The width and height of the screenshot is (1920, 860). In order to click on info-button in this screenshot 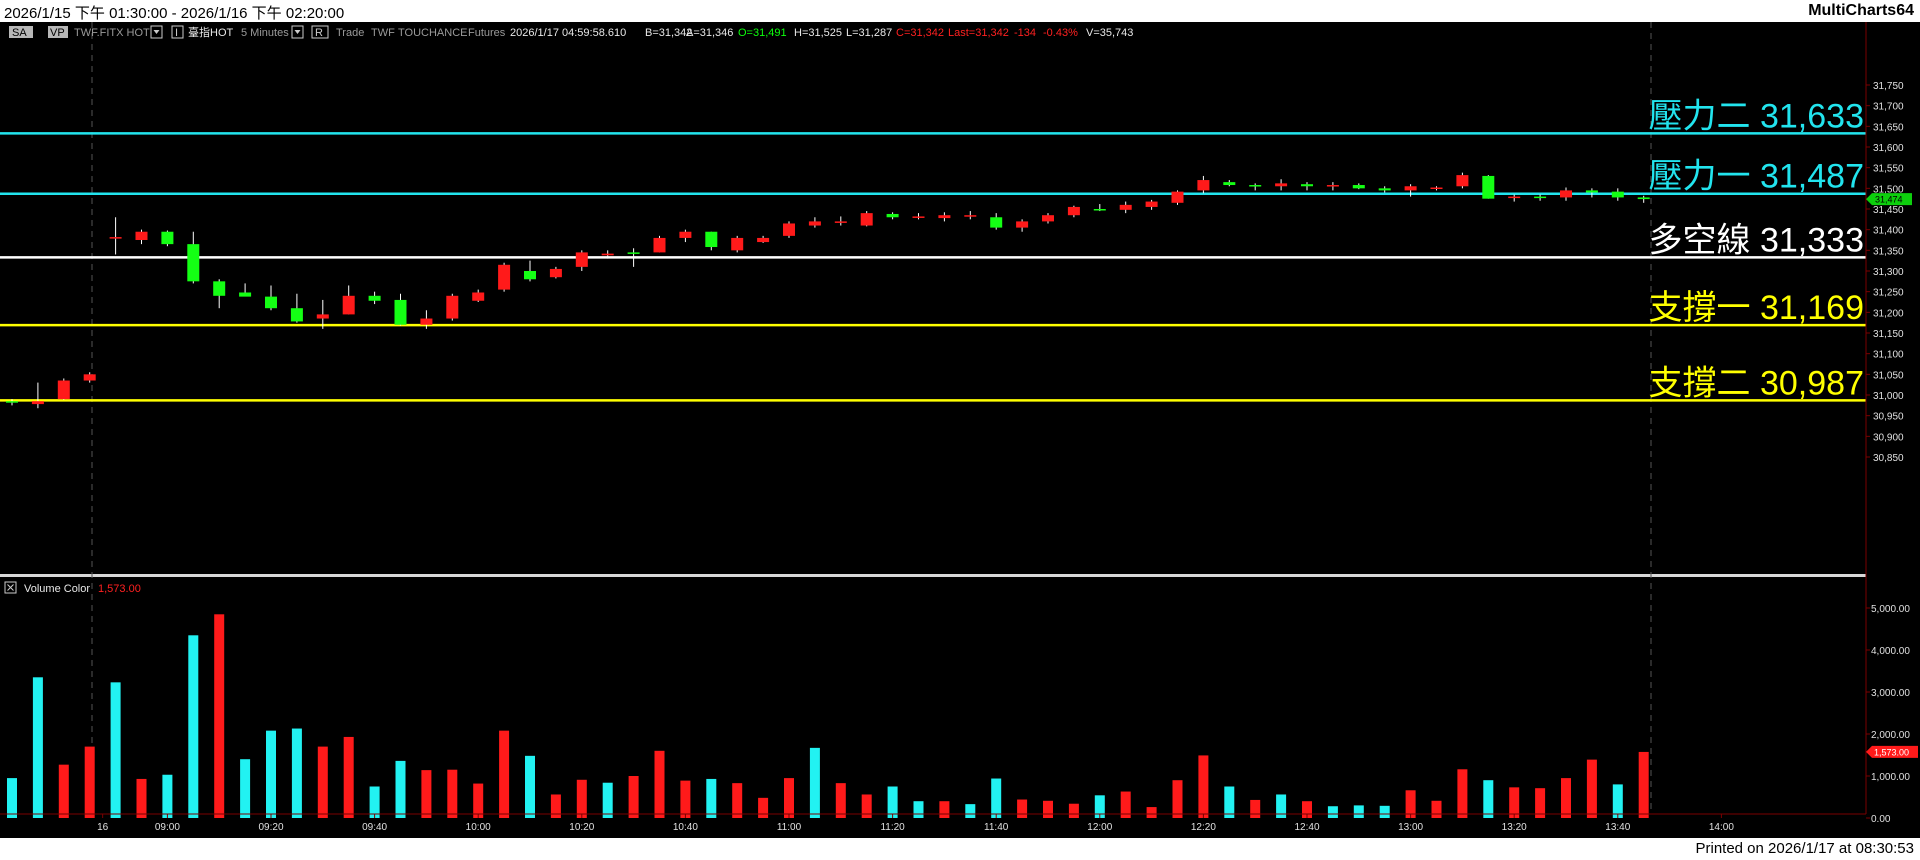, I will do `click(177, 32)`.